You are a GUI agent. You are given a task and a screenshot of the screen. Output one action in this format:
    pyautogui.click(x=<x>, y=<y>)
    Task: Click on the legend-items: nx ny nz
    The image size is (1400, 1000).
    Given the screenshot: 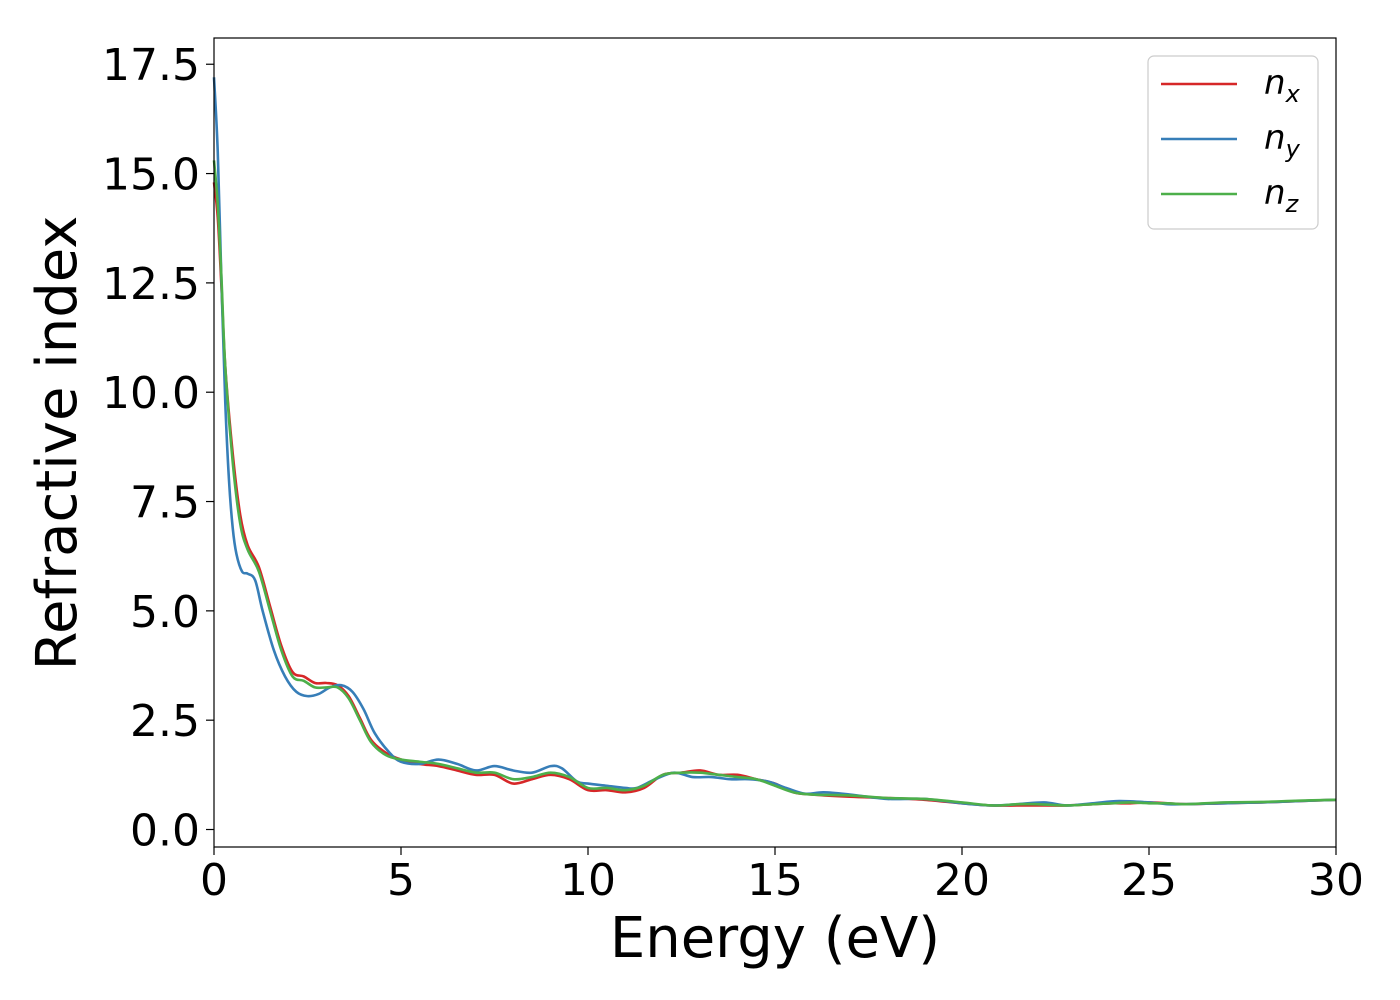 What is the action you would take?
    pyautogui.click(x=1231, y=140)
    